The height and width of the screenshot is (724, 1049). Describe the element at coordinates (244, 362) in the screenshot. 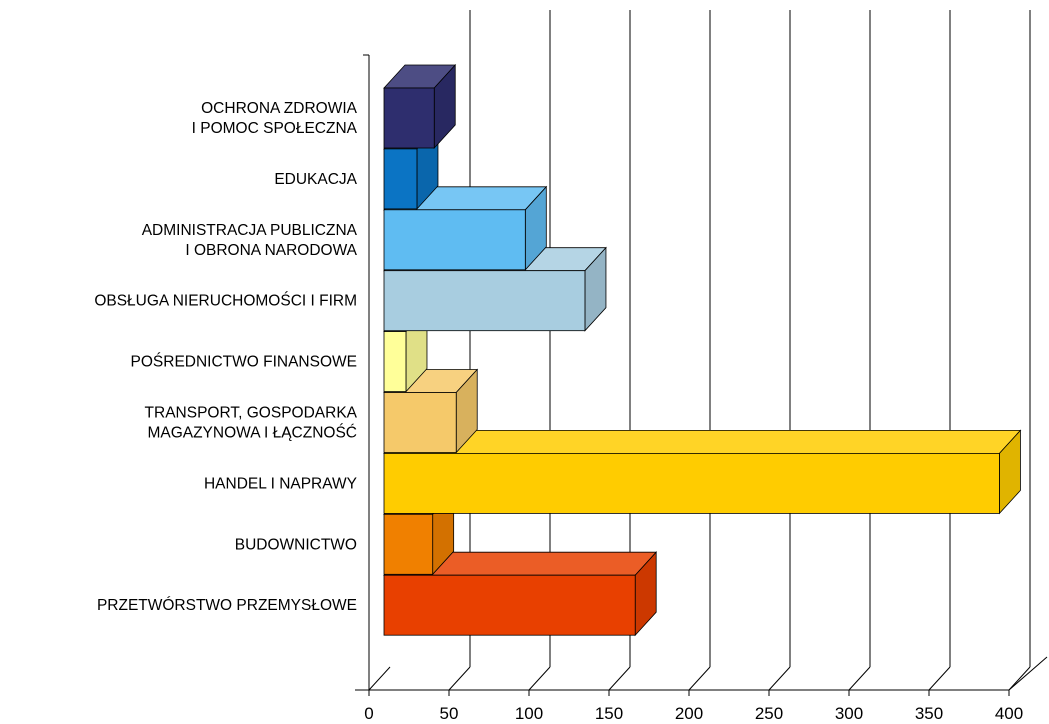

I see `category-label: POŚREDNICTWO FINANSOWE` at that location.